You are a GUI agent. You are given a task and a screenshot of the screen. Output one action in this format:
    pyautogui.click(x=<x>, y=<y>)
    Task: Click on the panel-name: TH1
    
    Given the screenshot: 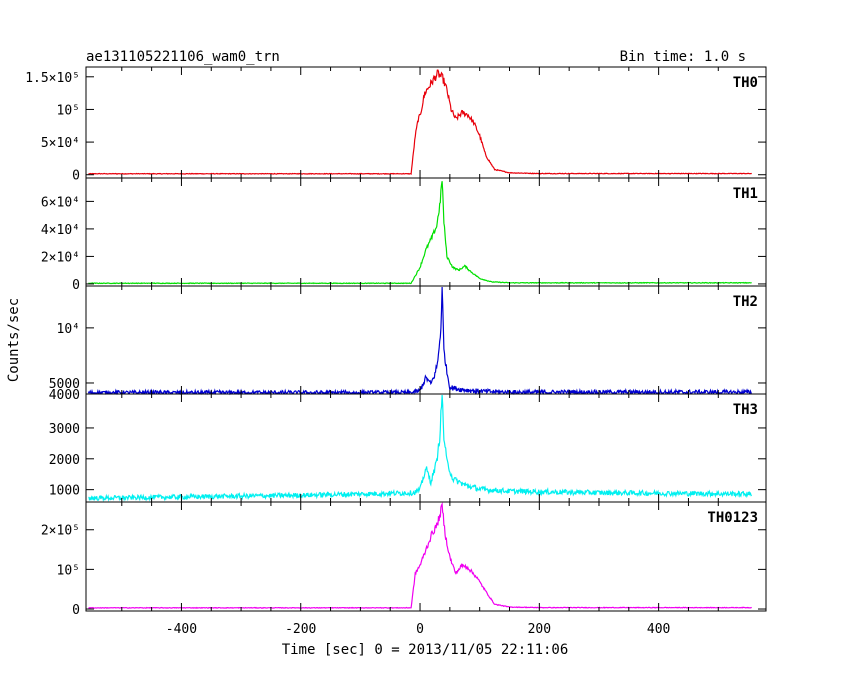 What is the action you would take?
    pyautogui.click(x=745, y=194)
    